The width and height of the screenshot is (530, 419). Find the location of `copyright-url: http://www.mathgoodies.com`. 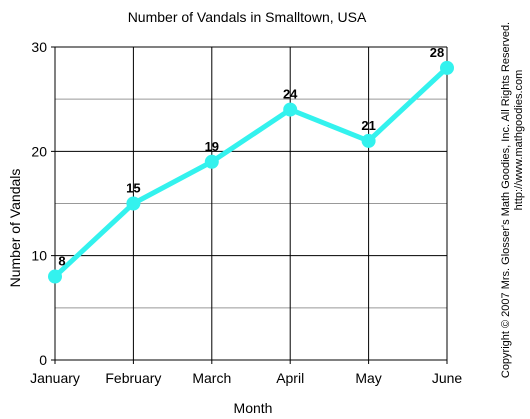

copyright-url: http://www.mathgoodies.com is located at coordinates (519, 140).